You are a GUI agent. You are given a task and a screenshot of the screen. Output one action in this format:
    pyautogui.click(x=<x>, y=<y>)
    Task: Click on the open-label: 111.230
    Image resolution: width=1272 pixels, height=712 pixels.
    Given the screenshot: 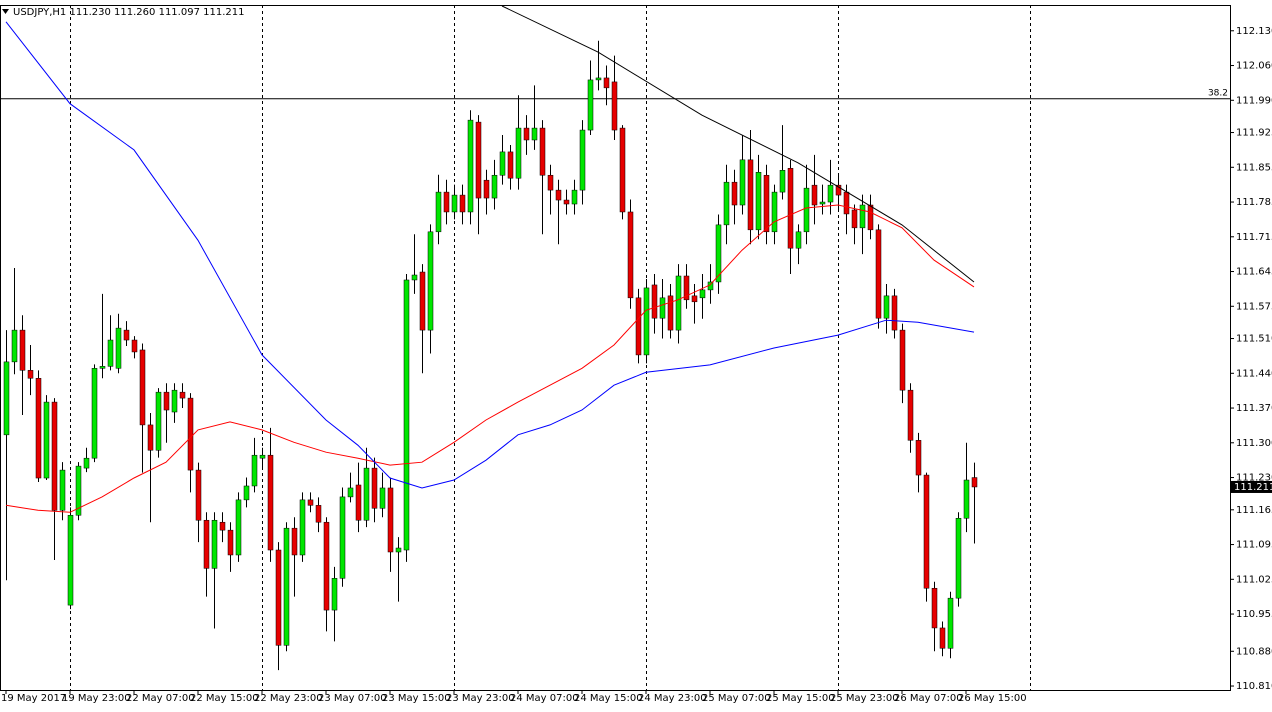 What is the action you would take?
    pyautogui.click(x=89, y=12)
    